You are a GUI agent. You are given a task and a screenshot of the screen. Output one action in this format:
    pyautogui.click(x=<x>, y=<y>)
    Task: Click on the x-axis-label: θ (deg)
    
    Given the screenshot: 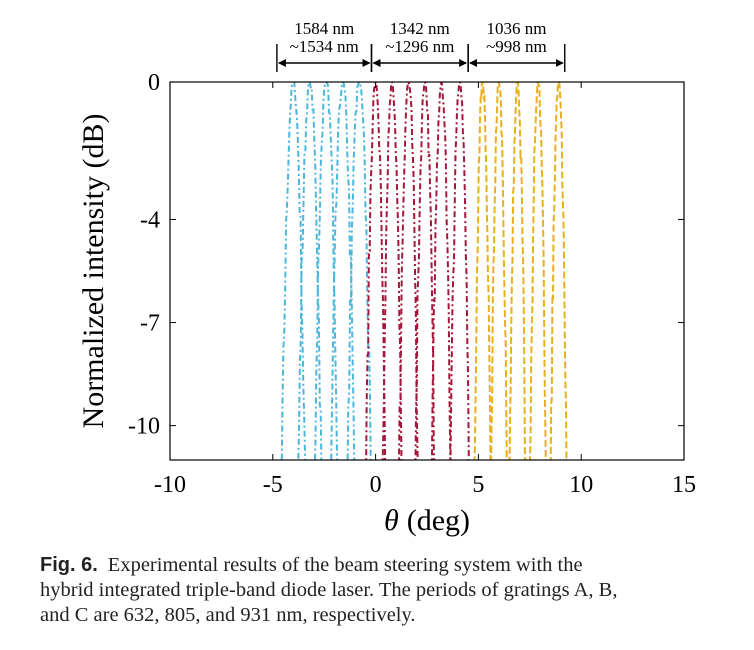 What is the action you would take?
    pyautogui.click(x=427, y=520)
    